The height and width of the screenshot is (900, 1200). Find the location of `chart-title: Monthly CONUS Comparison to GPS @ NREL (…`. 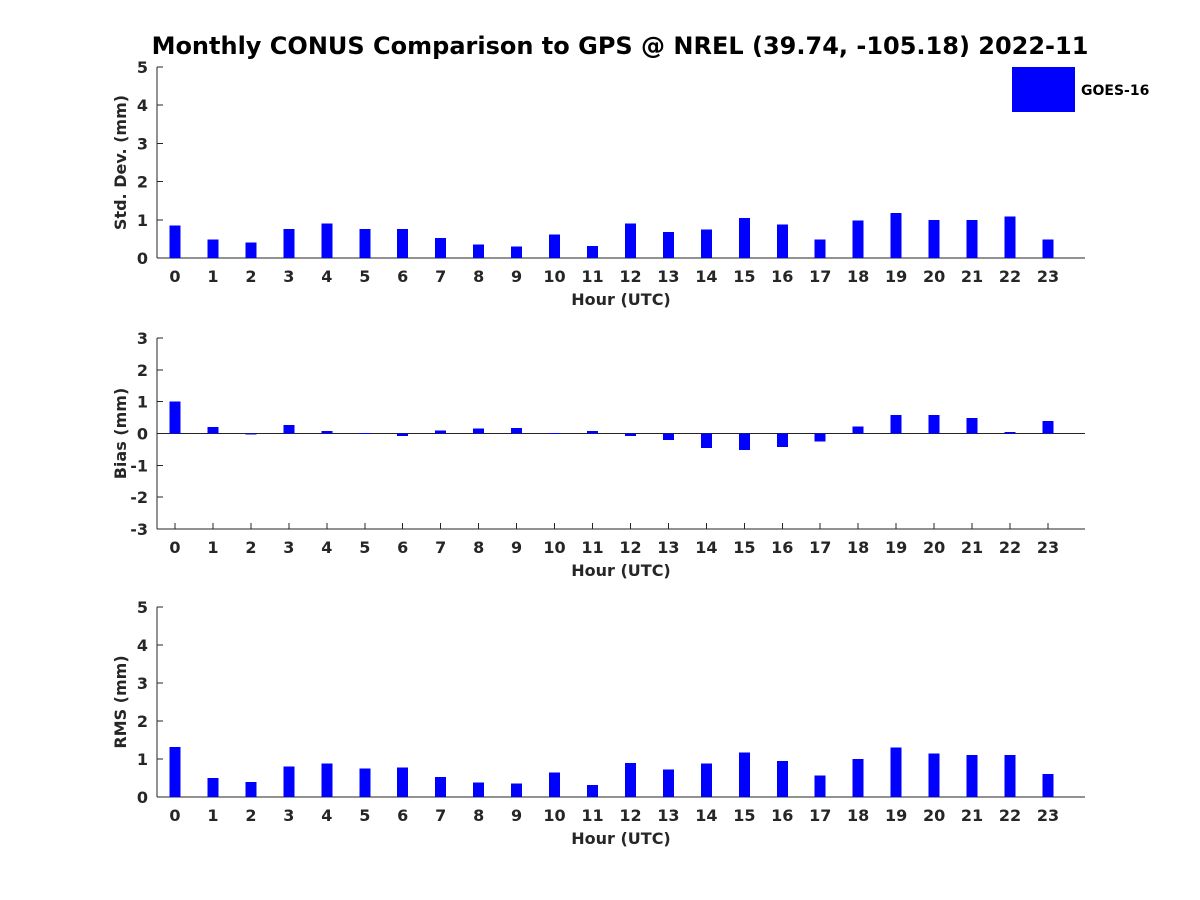

chart-title: Monthly CONUS Comparison to GPS @ NREL (… is located at coordinates (620, 46).